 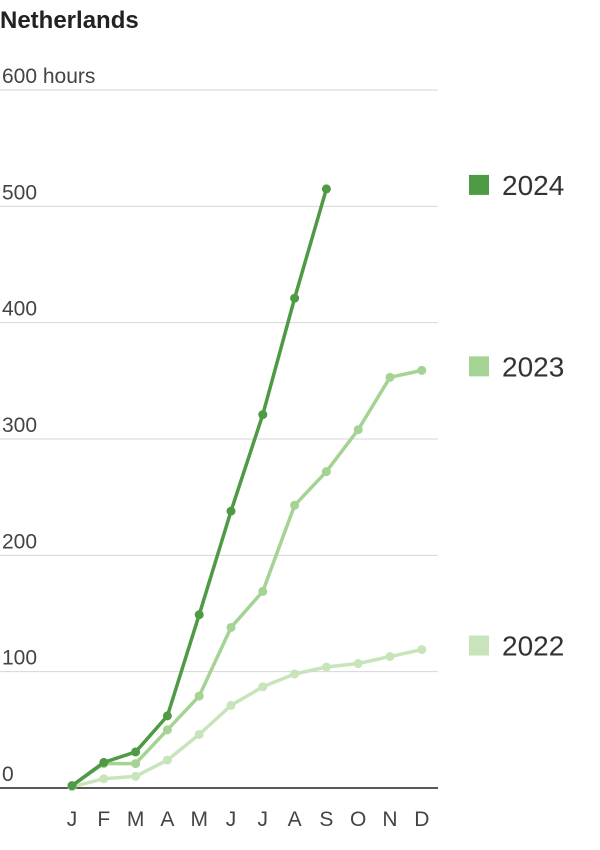 What do you see at coordinates (389, 819) in the screenshot?
I see `x-tick-label: N` at bounding box center [389, 819].